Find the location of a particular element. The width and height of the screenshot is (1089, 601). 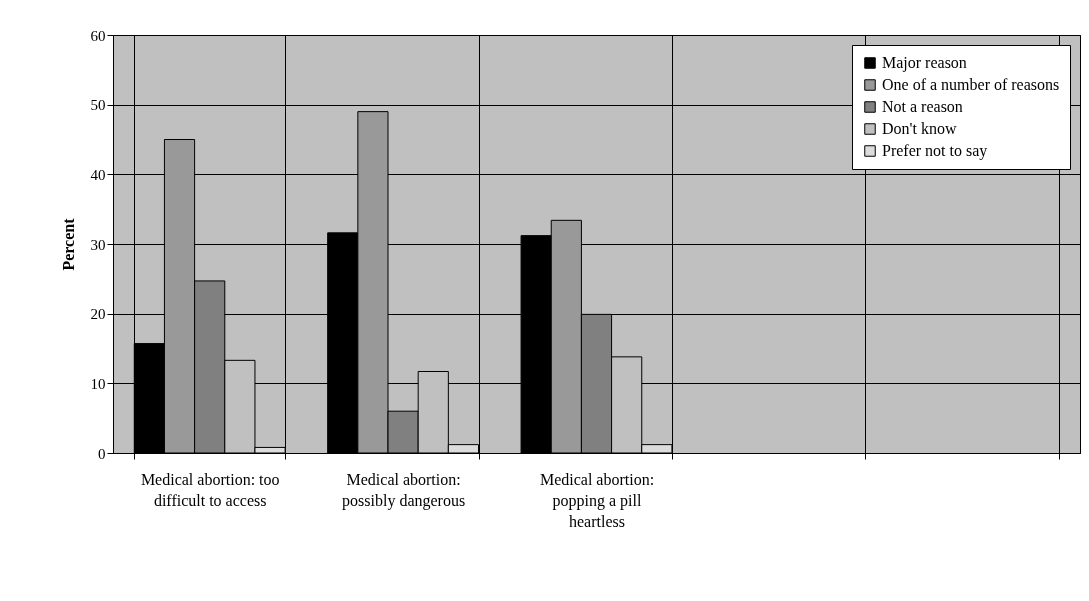

legend-label: Not a reason is located at coordinates (922, 106).